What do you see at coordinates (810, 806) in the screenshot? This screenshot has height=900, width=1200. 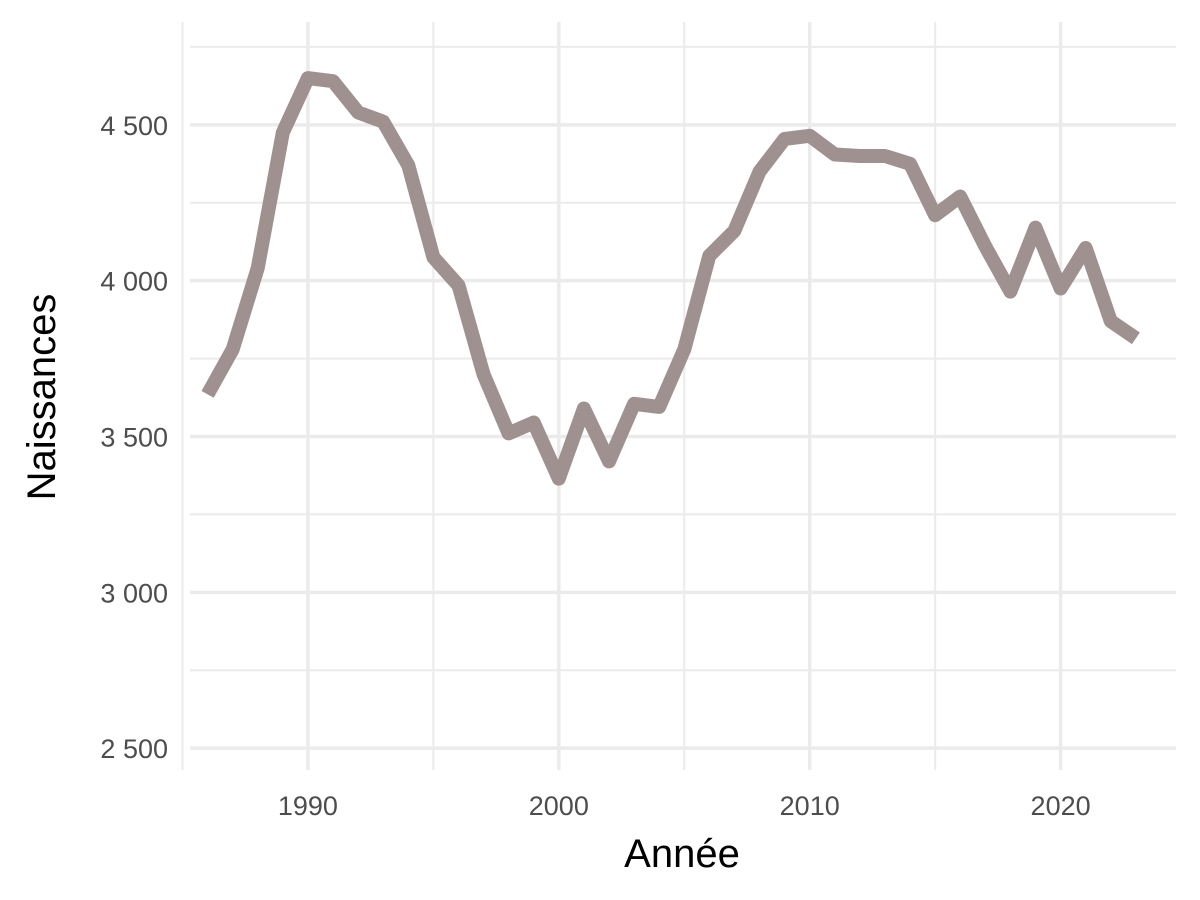 I see `x-tick-label: 2010` at bounding box center [810, 806].